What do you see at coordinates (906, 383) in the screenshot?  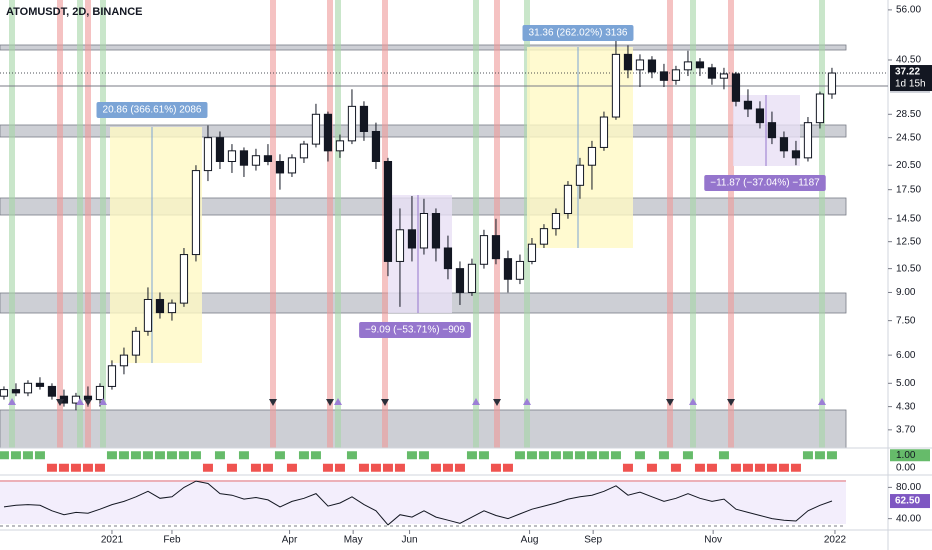 I see `y-tick-label: 5.00` at bounding box center [906, 383].